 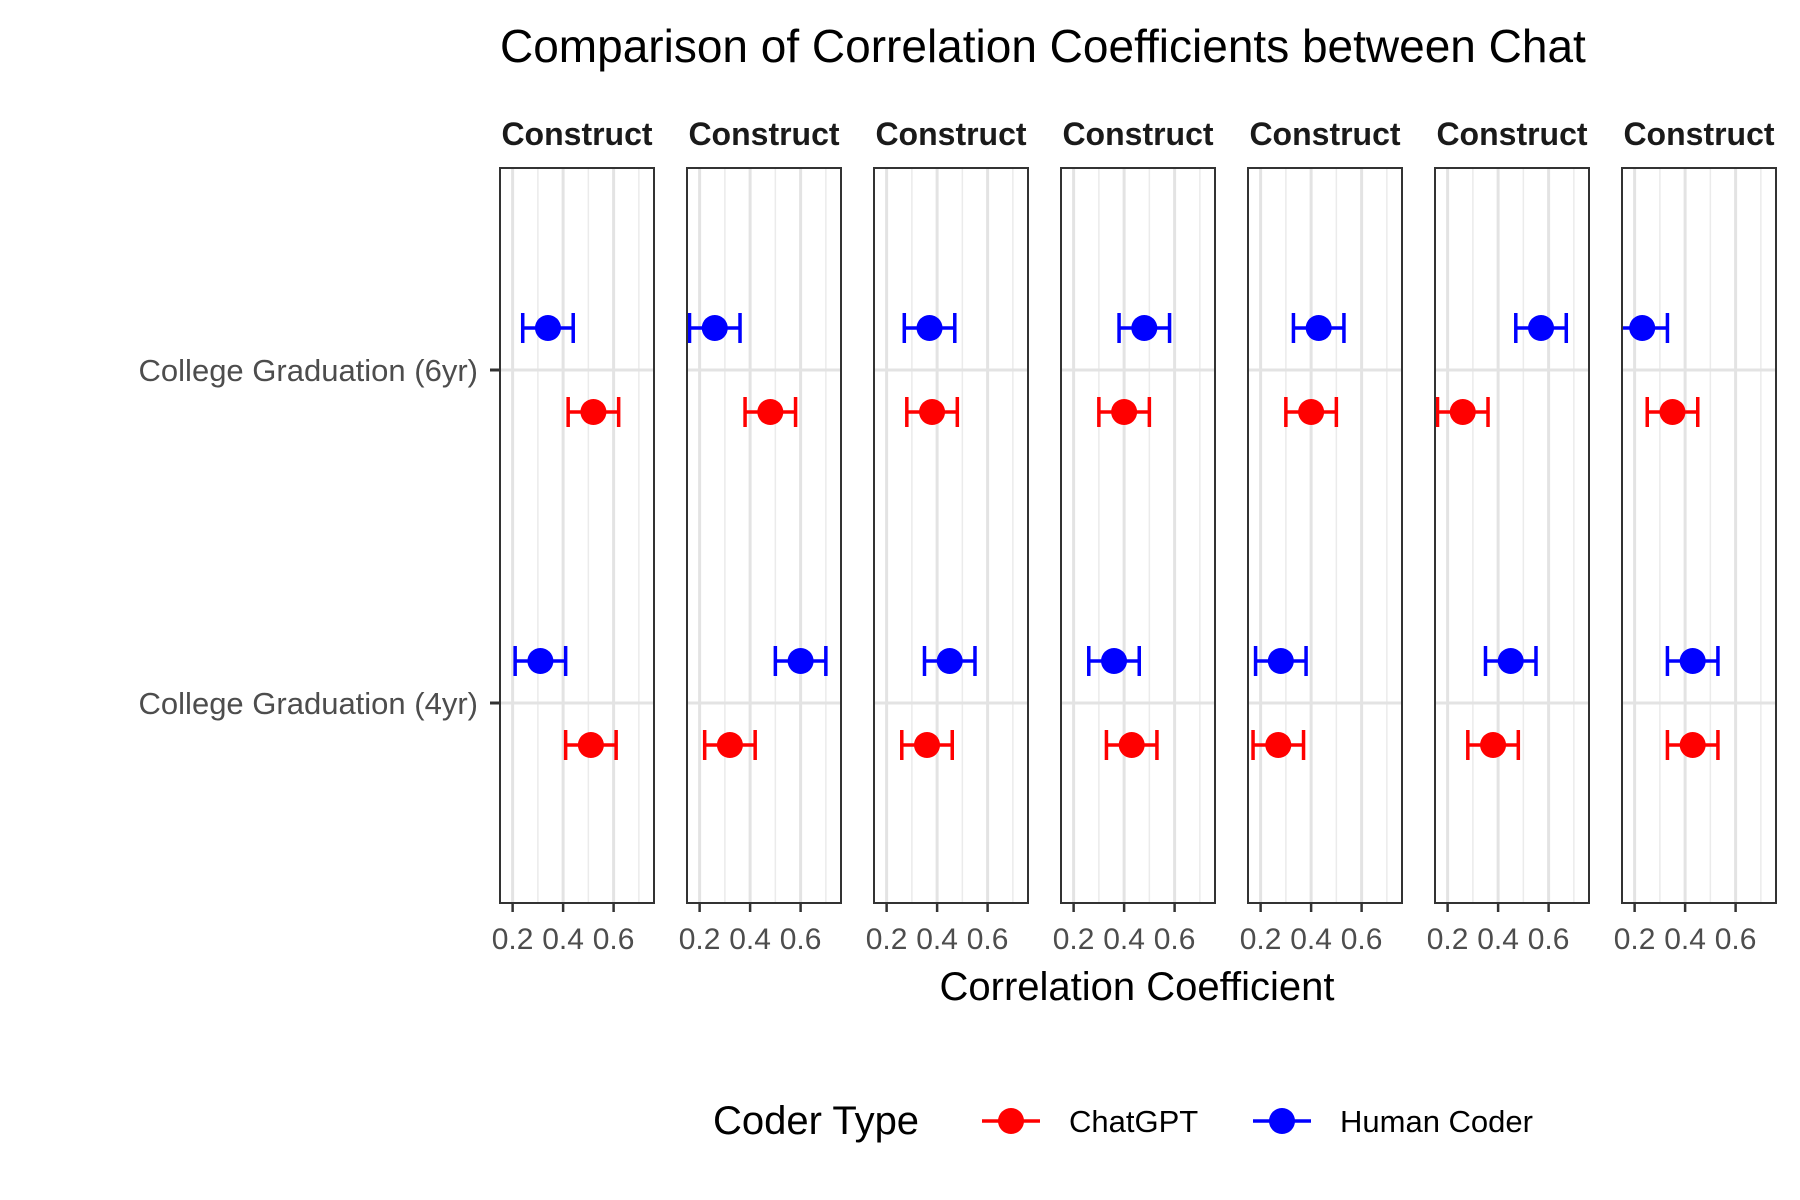 I want to click on facet-panel-6: Construct 0.2 0.4 0.6, so click(x=1508, y=536).